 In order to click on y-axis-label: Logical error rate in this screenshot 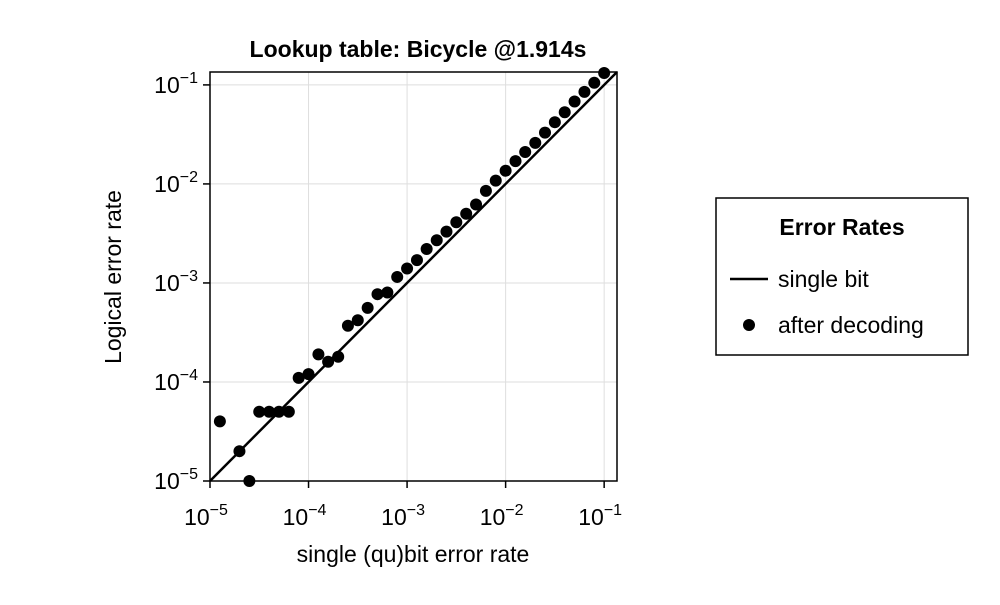, I will do `click(113, 277)`.